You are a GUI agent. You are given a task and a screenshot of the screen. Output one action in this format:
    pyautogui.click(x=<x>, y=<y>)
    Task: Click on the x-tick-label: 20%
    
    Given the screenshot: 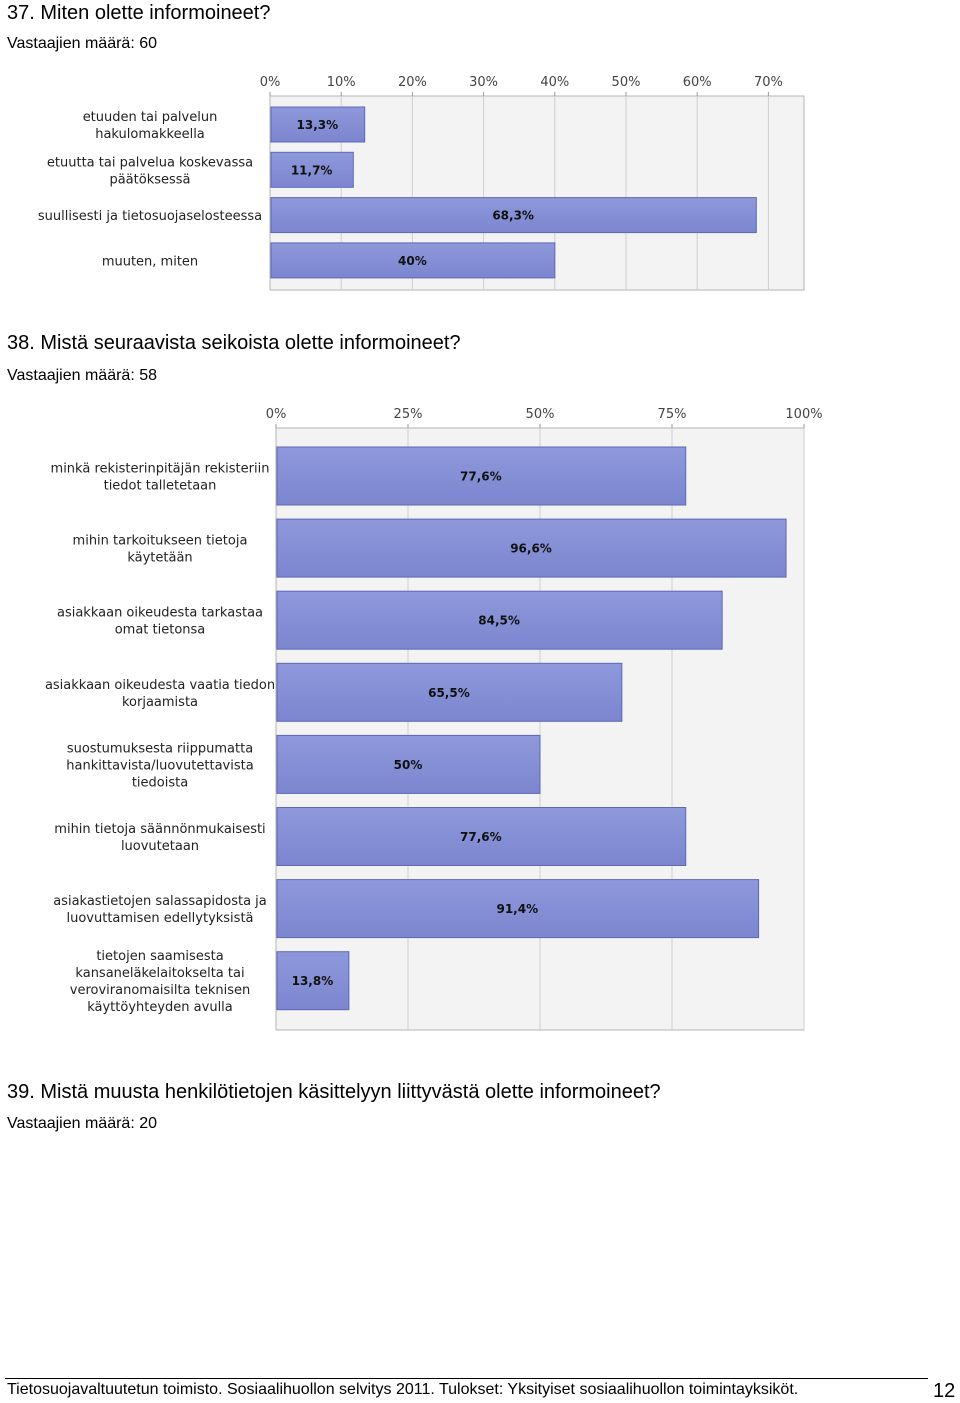 What is the action you would take?
    pyautogui.click(x=412, y=82)
    